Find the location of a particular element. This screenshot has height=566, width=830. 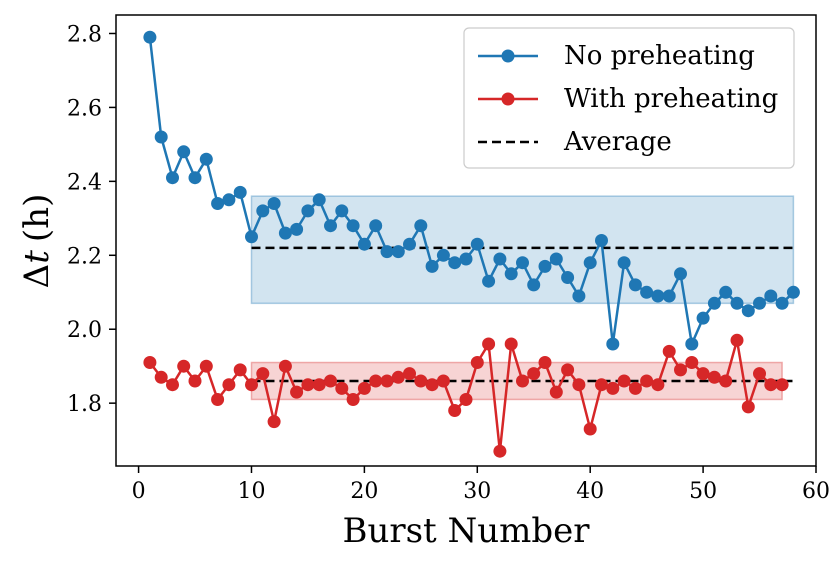

y-tick-label: 2.6 is located at coordinates (84, 108).